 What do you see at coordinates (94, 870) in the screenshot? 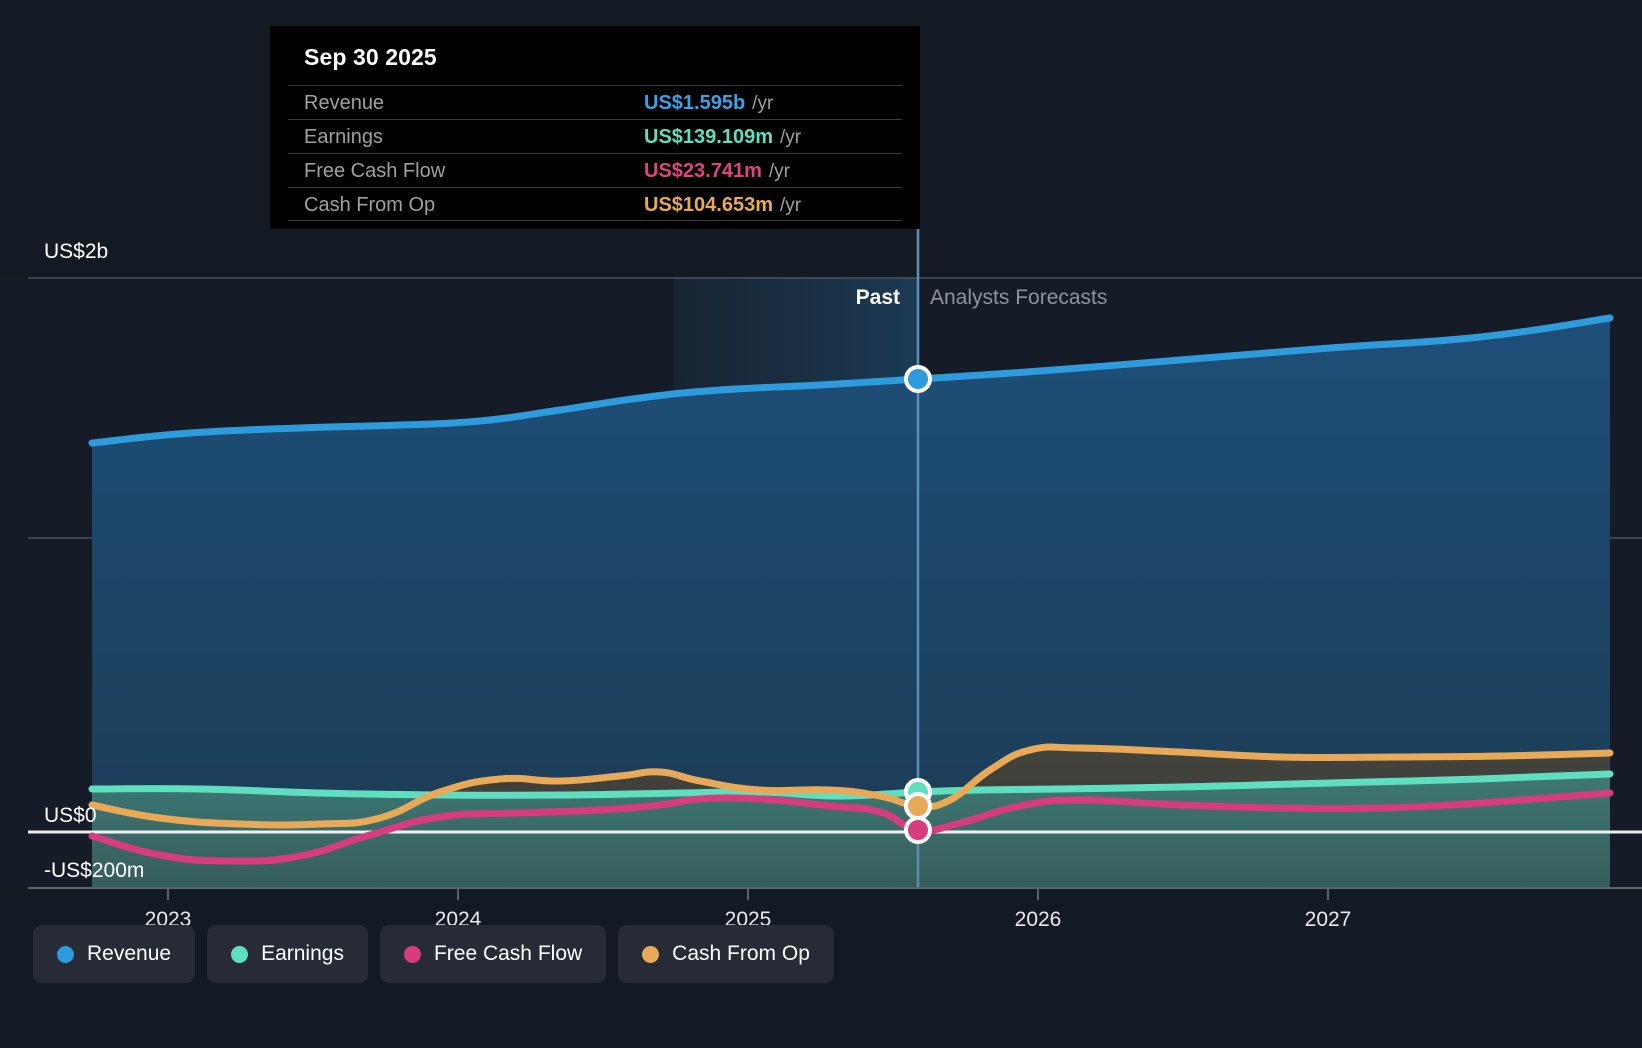
I see `y-axis-label-bottom: -US$200m` at bounding box center [94, 870].